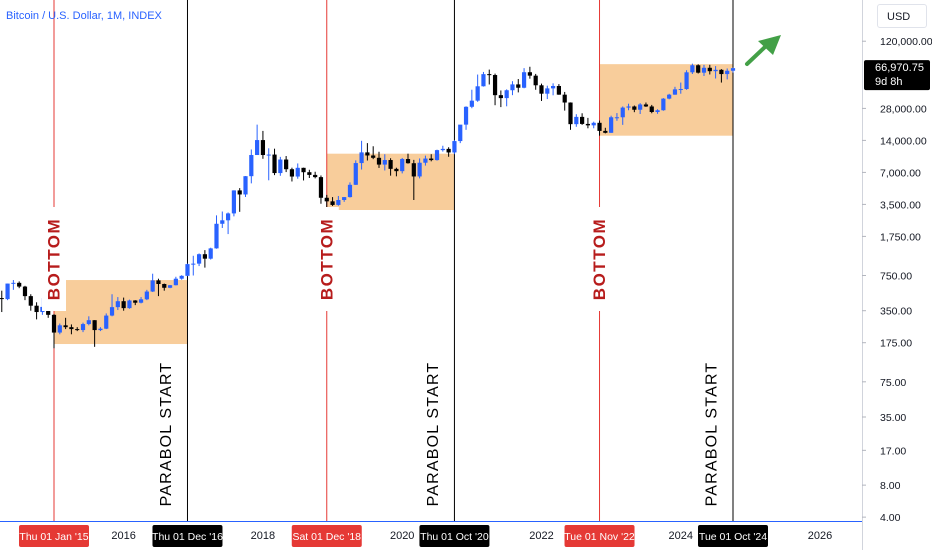 The width and height of the screenshot is (932, 555). I want to click on price-tick-label: 7,000.00, so click(900, 173).